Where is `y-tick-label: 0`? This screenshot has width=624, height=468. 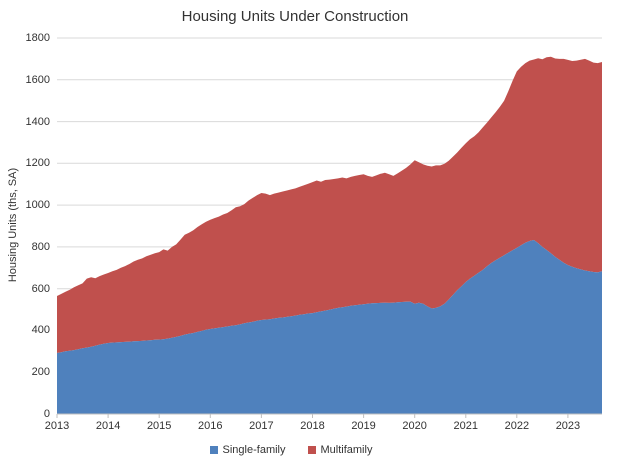 y-tick-label: 0 is located at coordinates (46, 414).